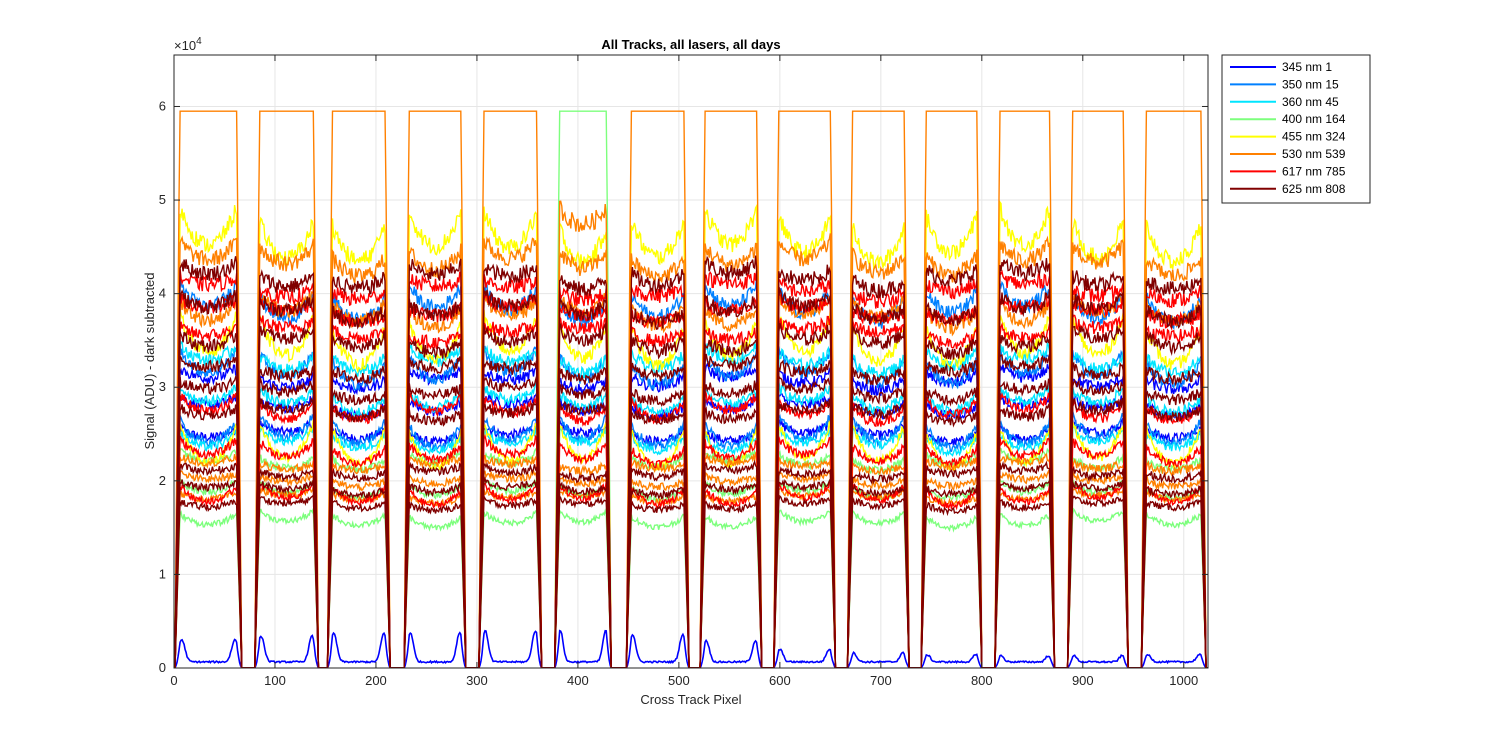 Image resolution: width=1500 pixels, height=750 pixels. What do you see at coordinates (1310, 84) in the screenshot?
I see `legend-label: 350 nm 15` at bounding box center [1310, 84].